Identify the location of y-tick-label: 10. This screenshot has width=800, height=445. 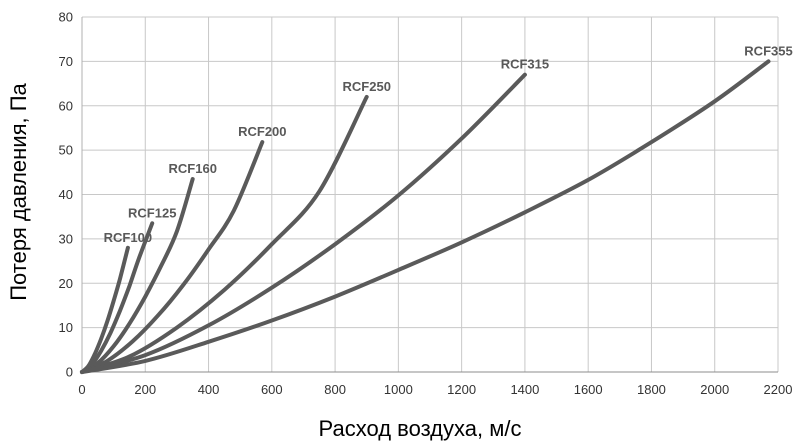
(66, 327).